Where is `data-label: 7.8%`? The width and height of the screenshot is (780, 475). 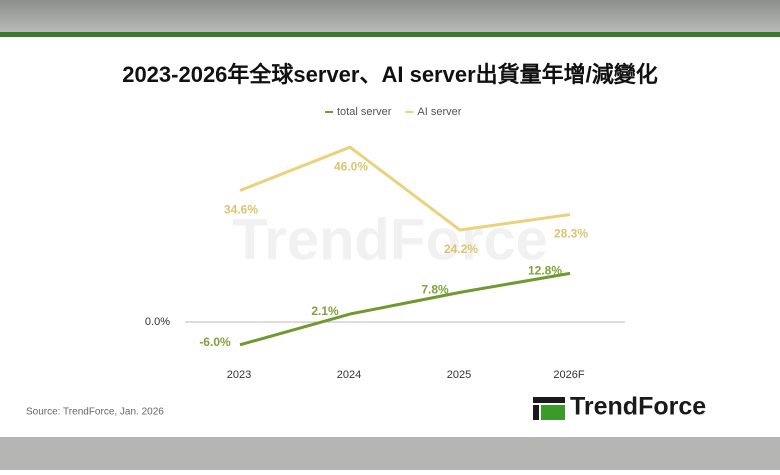
data-label: 7.8% is located at coordinates (435, 290).